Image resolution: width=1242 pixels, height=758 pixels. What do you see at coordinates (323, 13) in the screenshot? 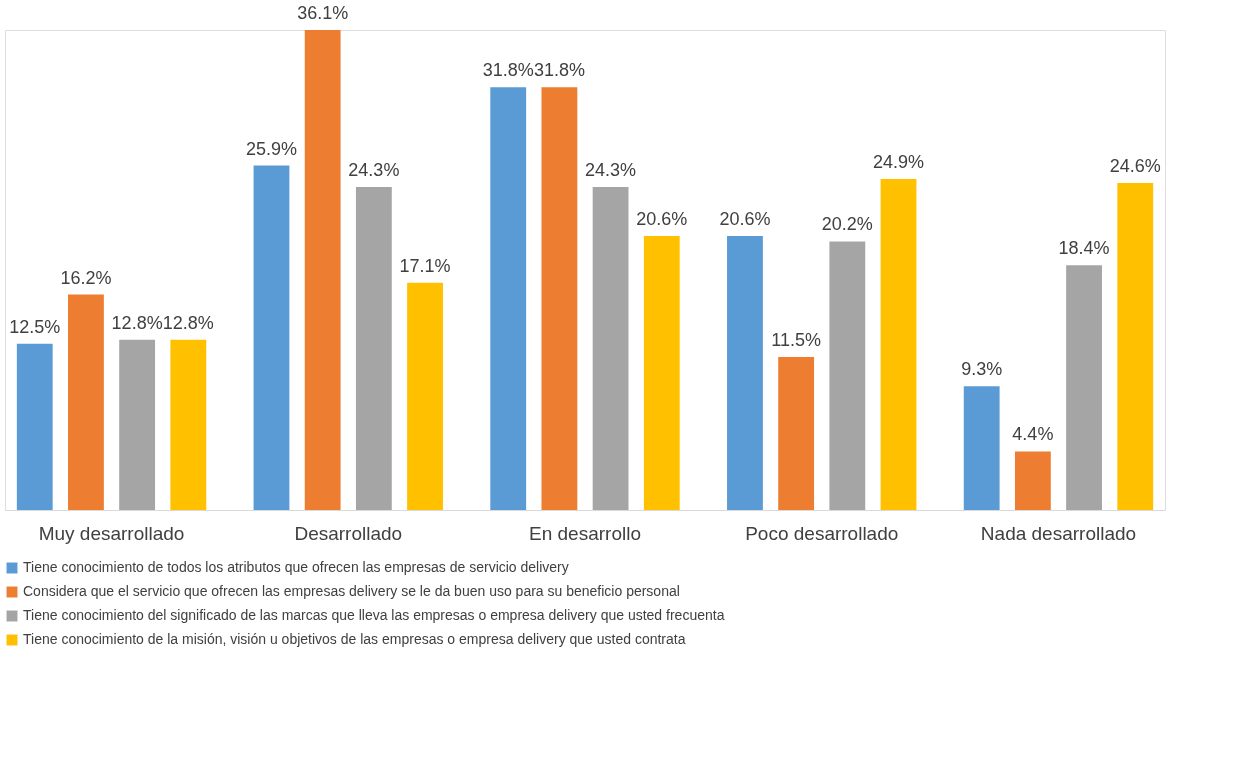
I see `data-label: 36.1%` at bounding box center [323, 13].